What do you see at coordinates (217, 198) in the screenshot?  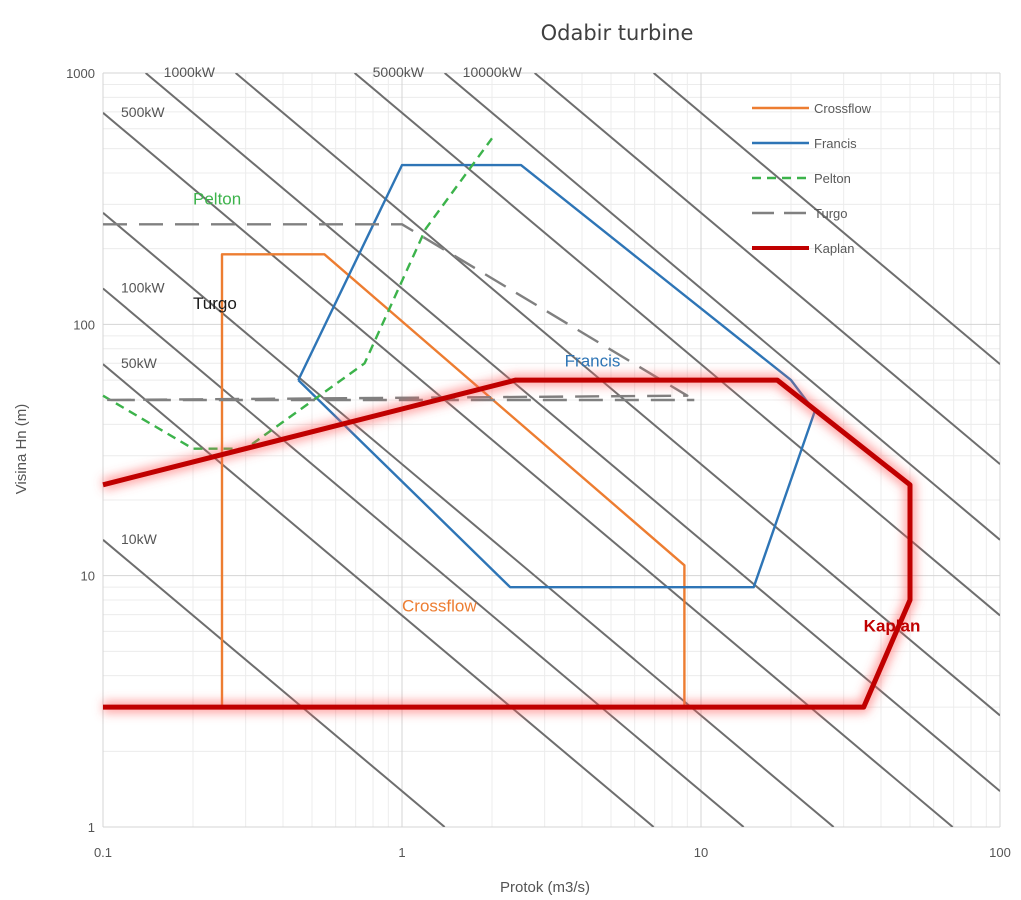 I see `region-label: Pelton` at bounding box center [217, 198].